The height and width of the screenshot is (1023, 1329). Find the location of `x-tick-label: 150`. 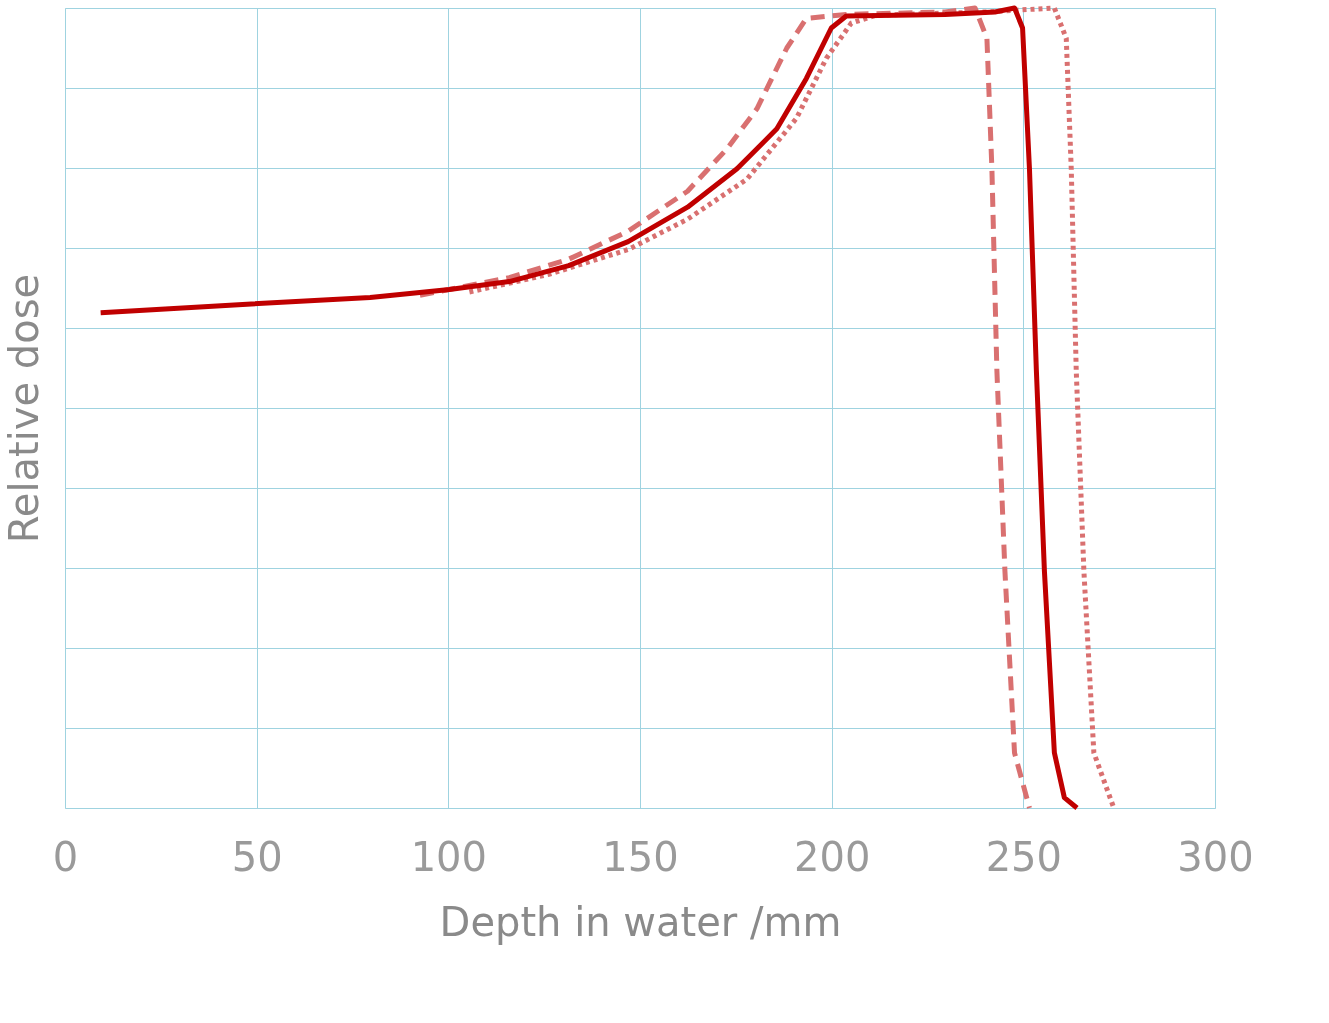

x-tick-label: 150 is located at coordinates (640, 856).